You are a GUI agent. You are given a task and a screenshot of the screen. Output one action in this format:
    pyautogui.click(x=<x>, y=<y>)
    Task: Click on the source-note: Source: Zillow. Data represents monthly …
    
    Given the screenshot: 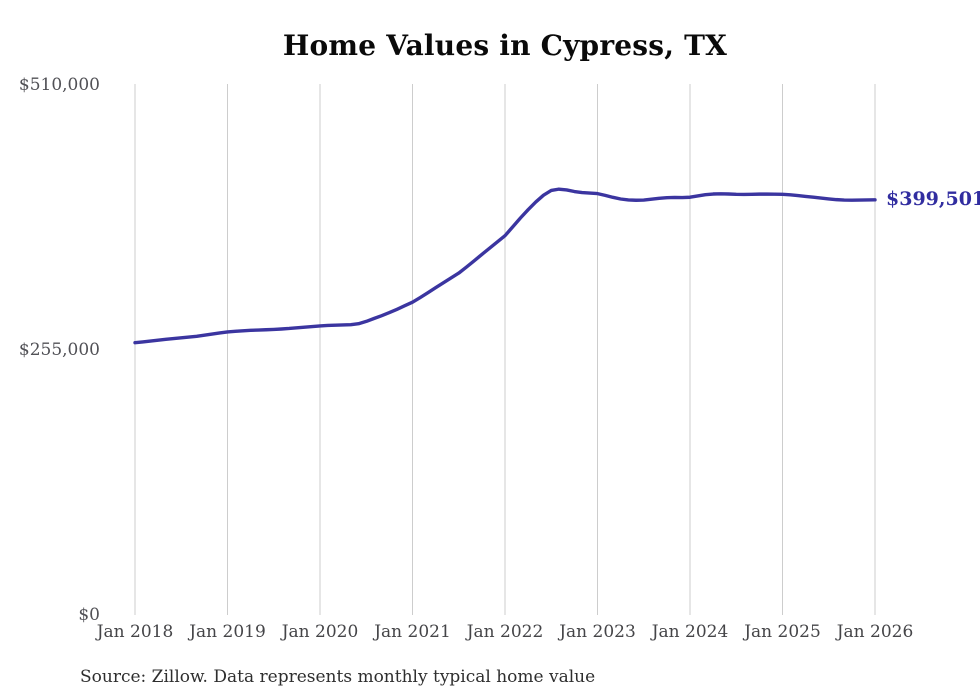 What is the action you would take?
    pyautogui.click(x=338, y=677)
    